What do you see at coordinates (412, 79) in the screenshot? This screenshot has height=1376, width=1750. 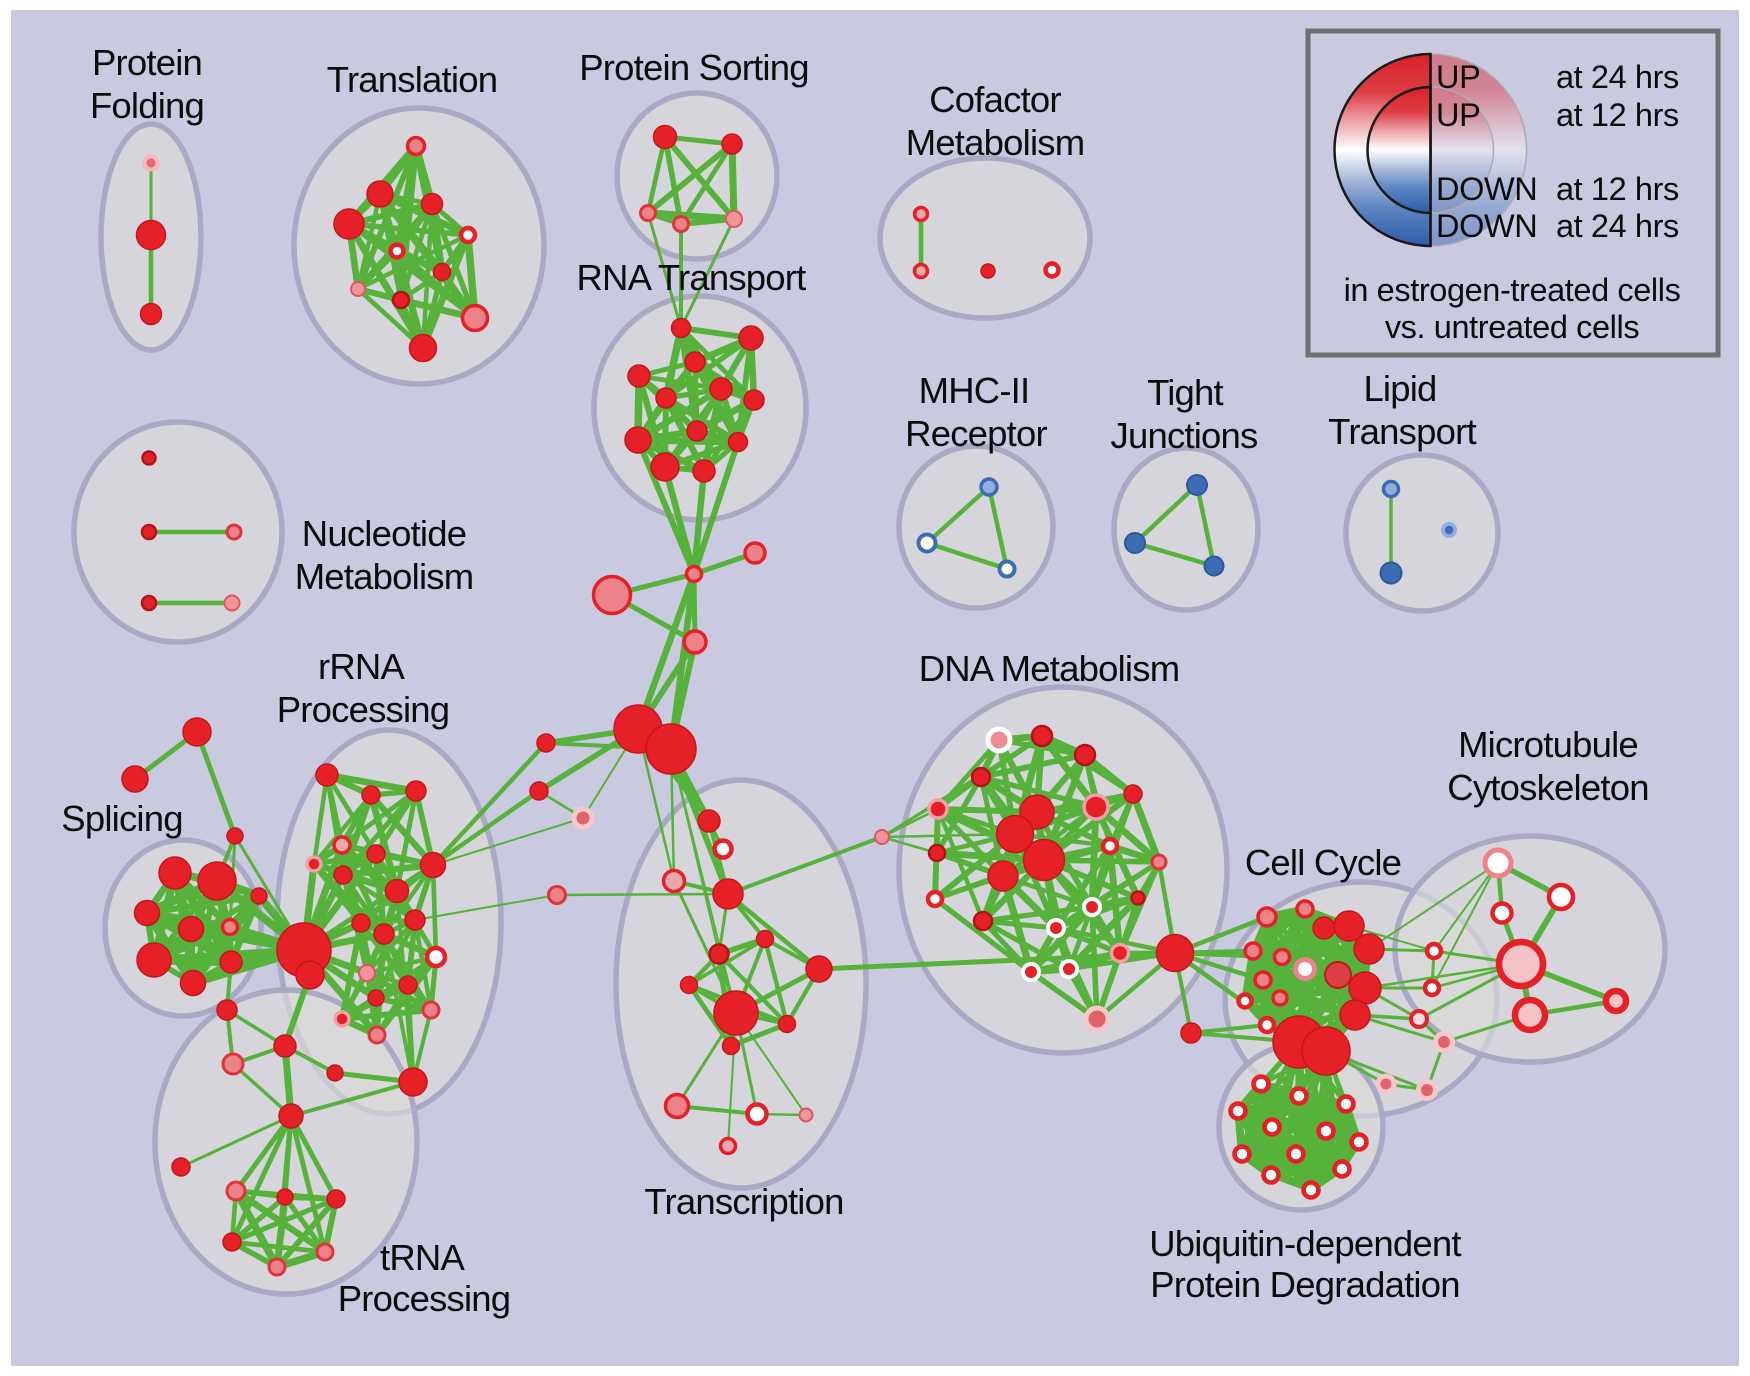 I see `svg-text: Translation` at bounding box center [412, 79].